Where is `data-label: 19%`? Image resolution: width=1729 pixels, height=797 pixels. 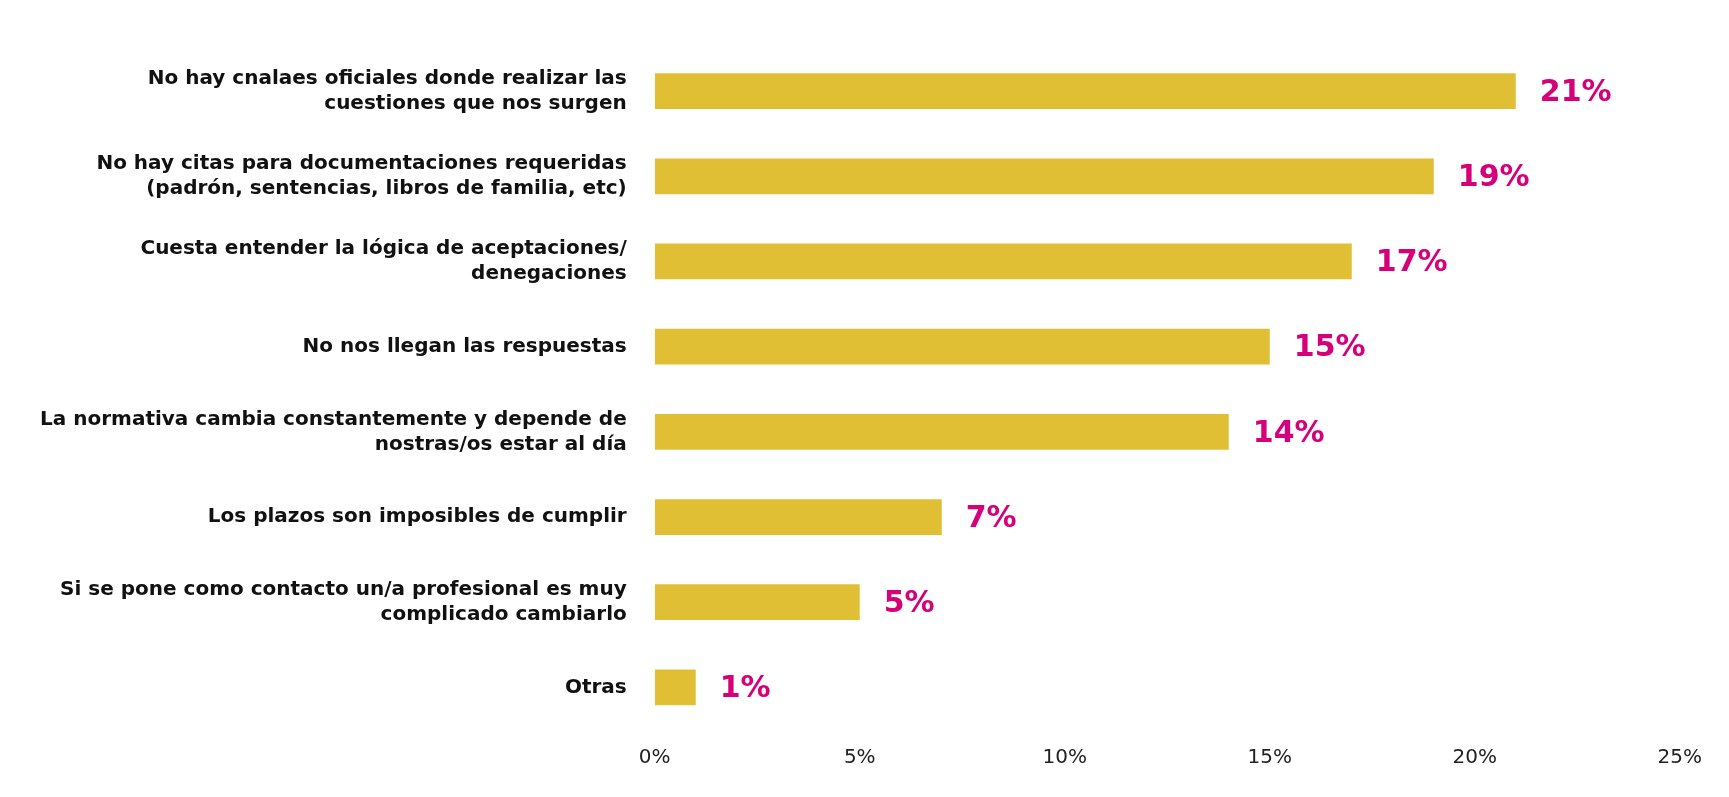
data-label: 19% is located at coordinates (1493, 176).